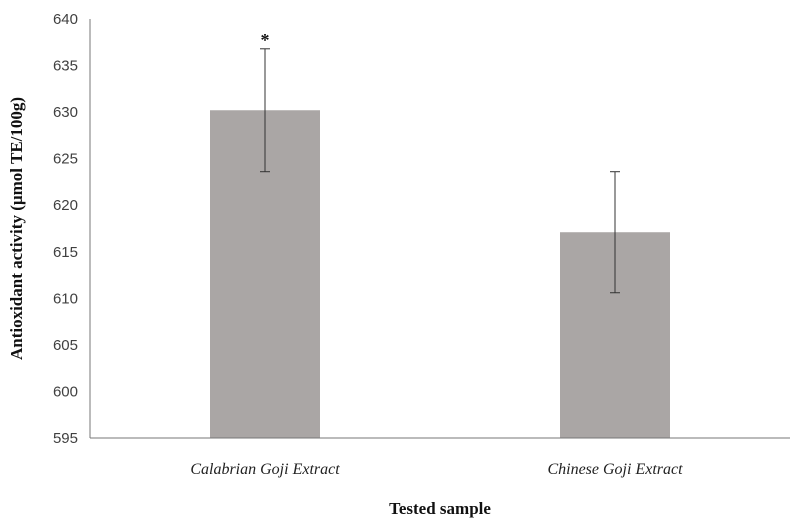 The image size is (796, 525). What do you see at coordinates (265, 469) in the screenshot?
I see `x-category-label: Calabrian Goji Extract` at bounding box center [265, 469].